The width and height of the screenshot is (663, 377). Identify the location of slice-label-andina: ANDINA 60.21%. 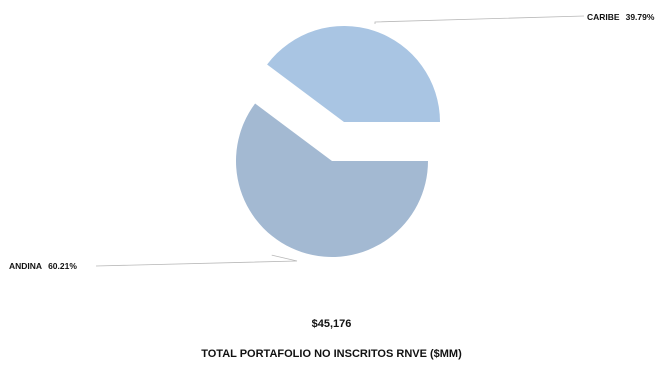
(43, 266).